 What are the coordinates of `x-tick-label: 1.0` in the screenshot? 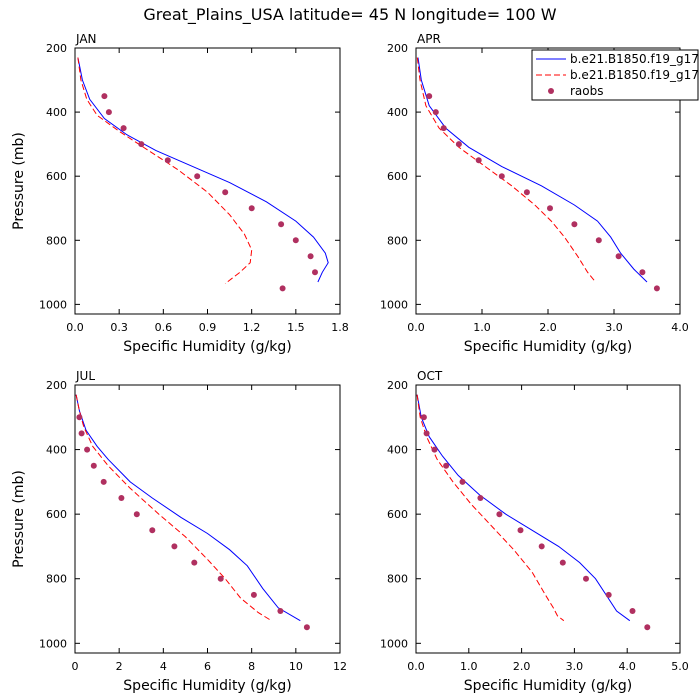 It's located at (482, 327).